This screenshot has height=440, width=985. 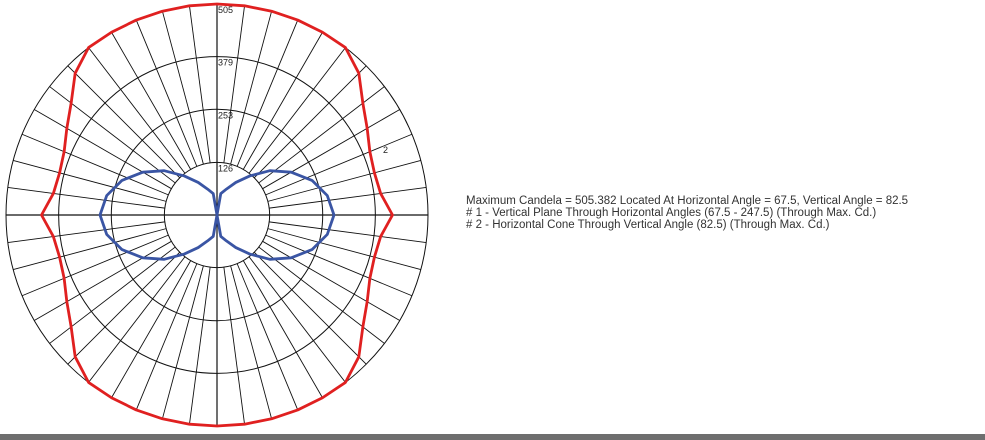 What do you see at coordinates (492, 437) in the screenshot?
I see `bottom-divider` at bounding box center [492, 437].